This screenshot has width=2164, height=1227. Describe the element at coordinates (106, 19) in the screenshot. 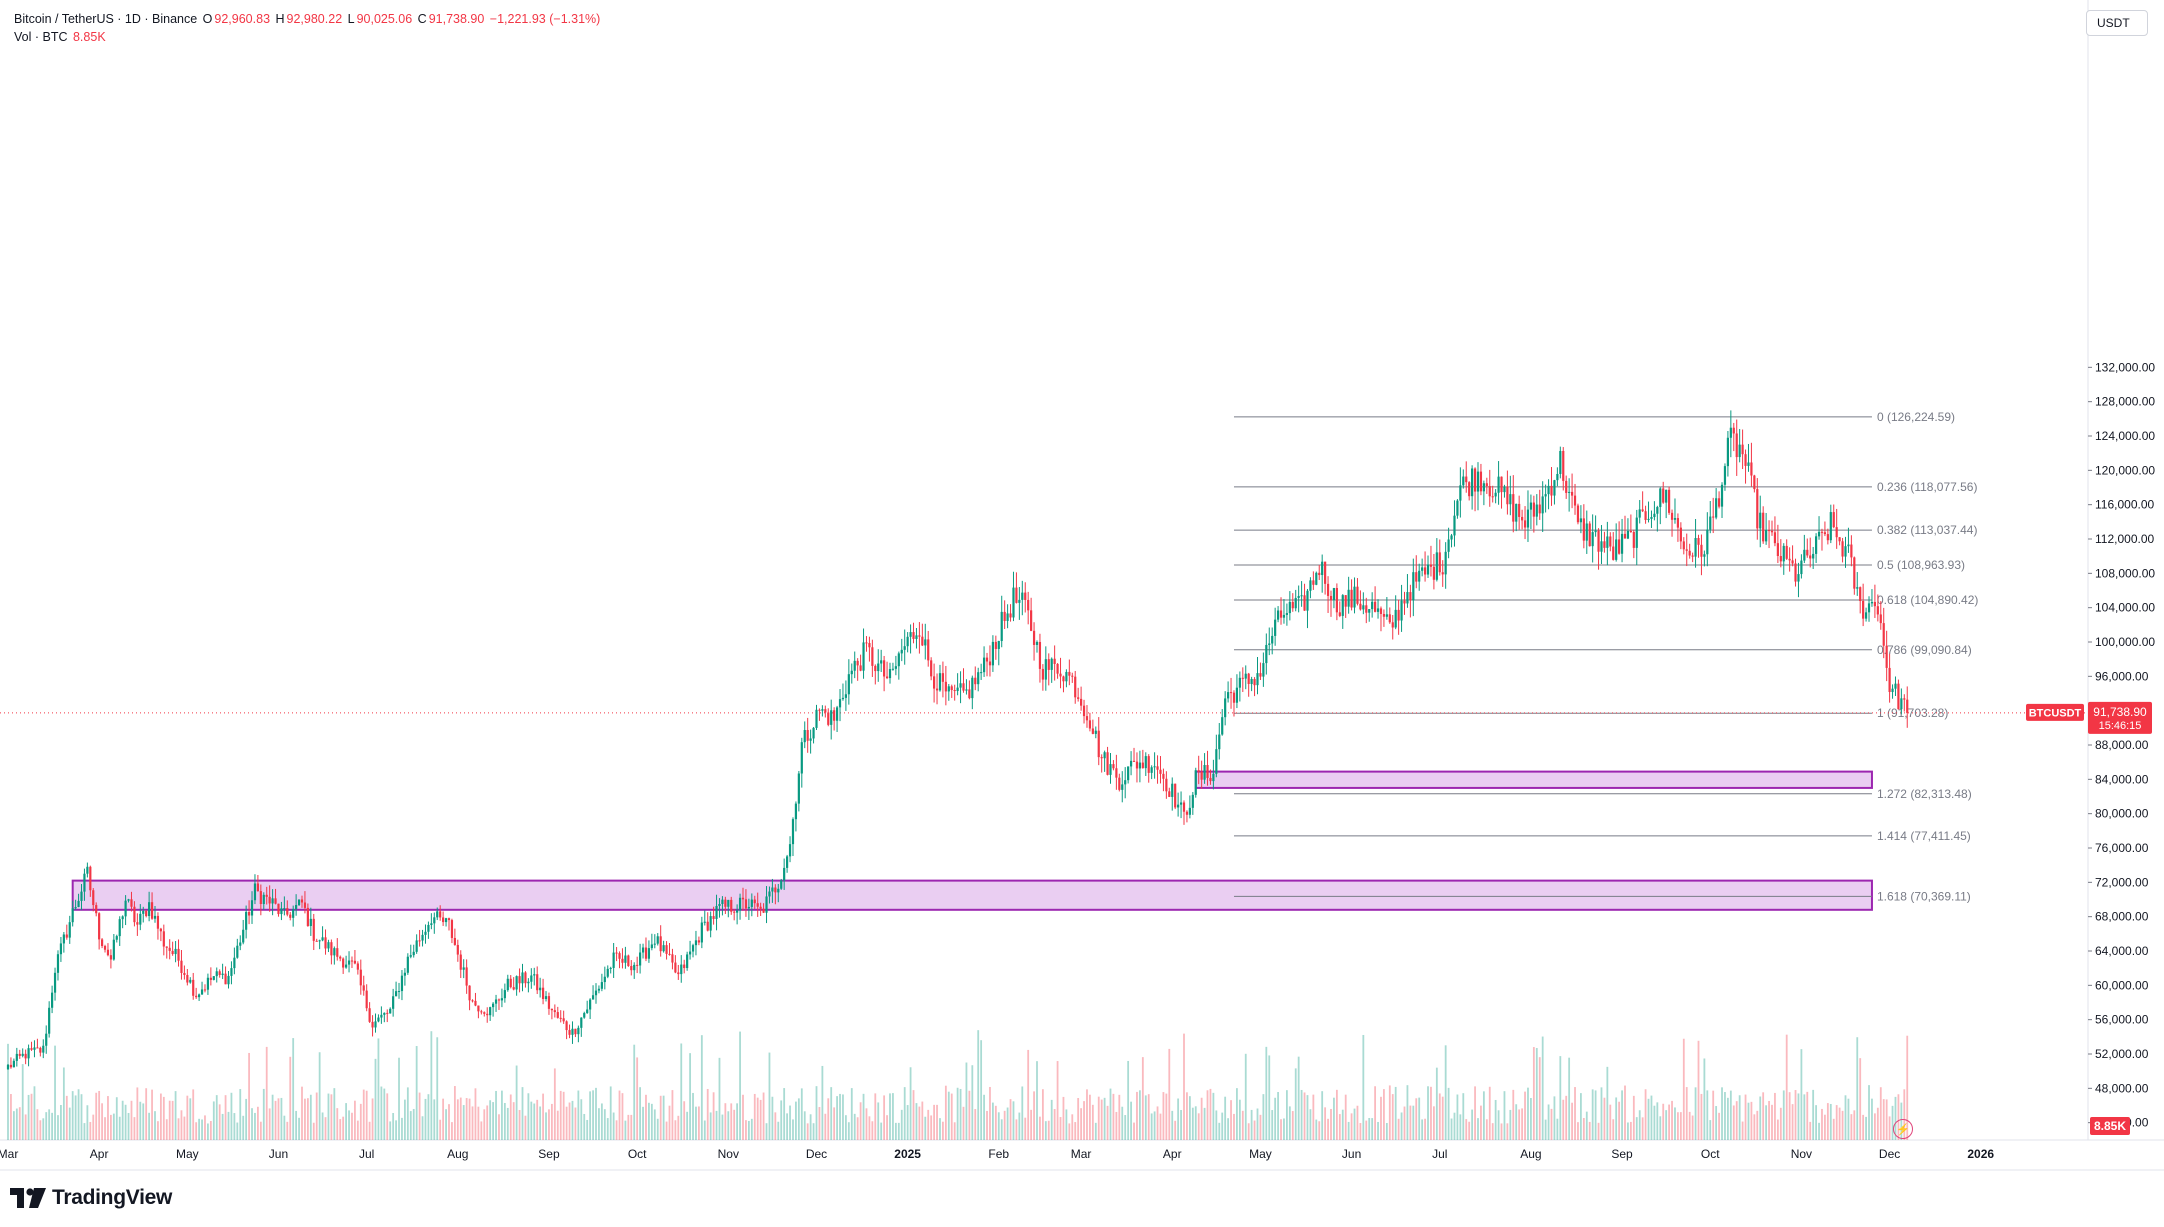

I see `symbol-name: Bitcoin / TetherUS · 1D · Binance` at that location.